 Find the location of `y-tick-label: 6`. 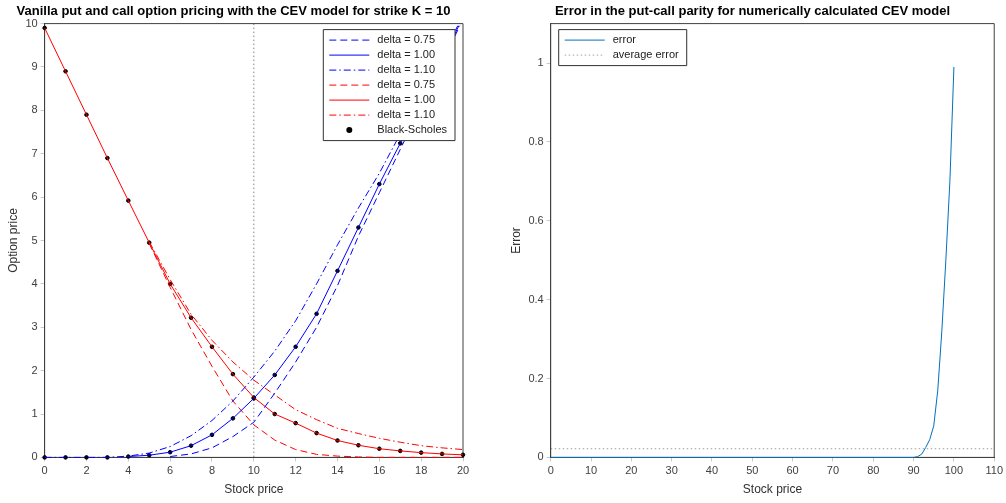

y-tick-label: 6 is located at coordinates (34, 196).